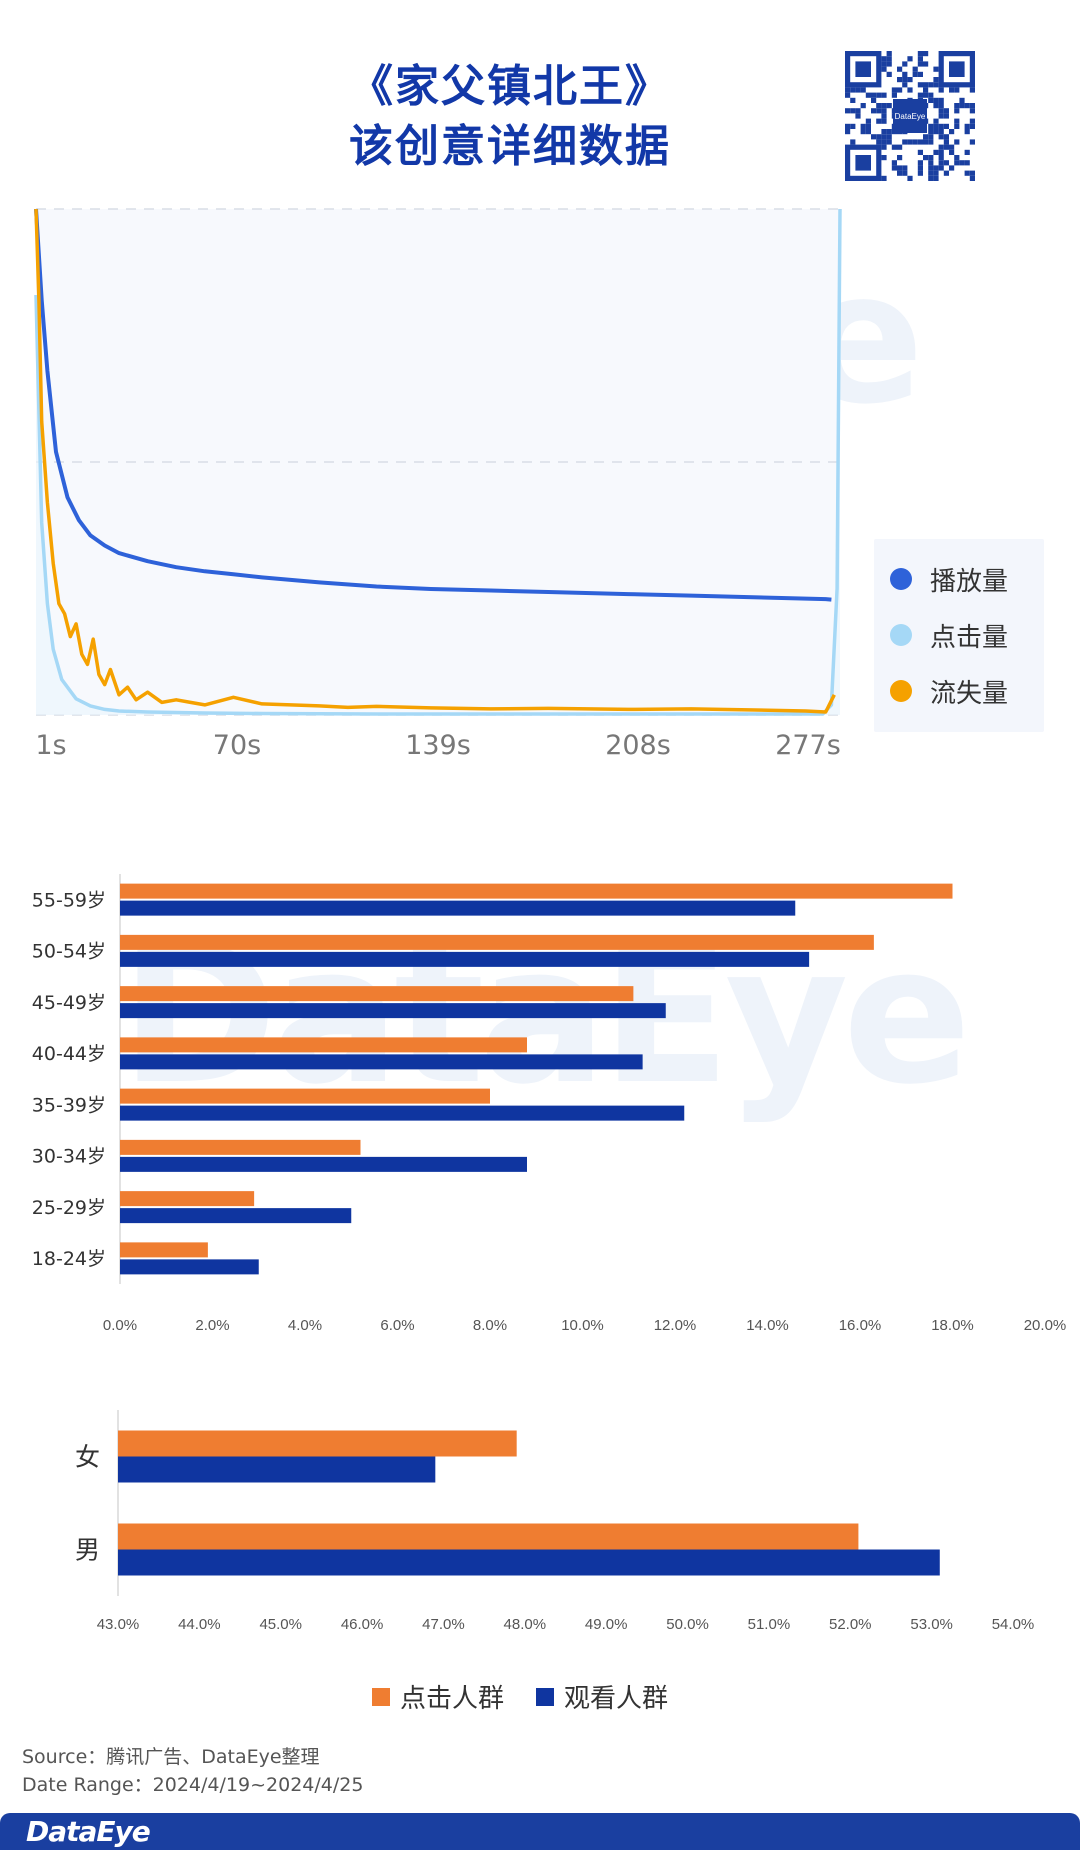 The width and height of the screenshot is (1080, 1850). I want to click on source-text: Source：腾讯广告、DataEye整理, so click(171, 1757).